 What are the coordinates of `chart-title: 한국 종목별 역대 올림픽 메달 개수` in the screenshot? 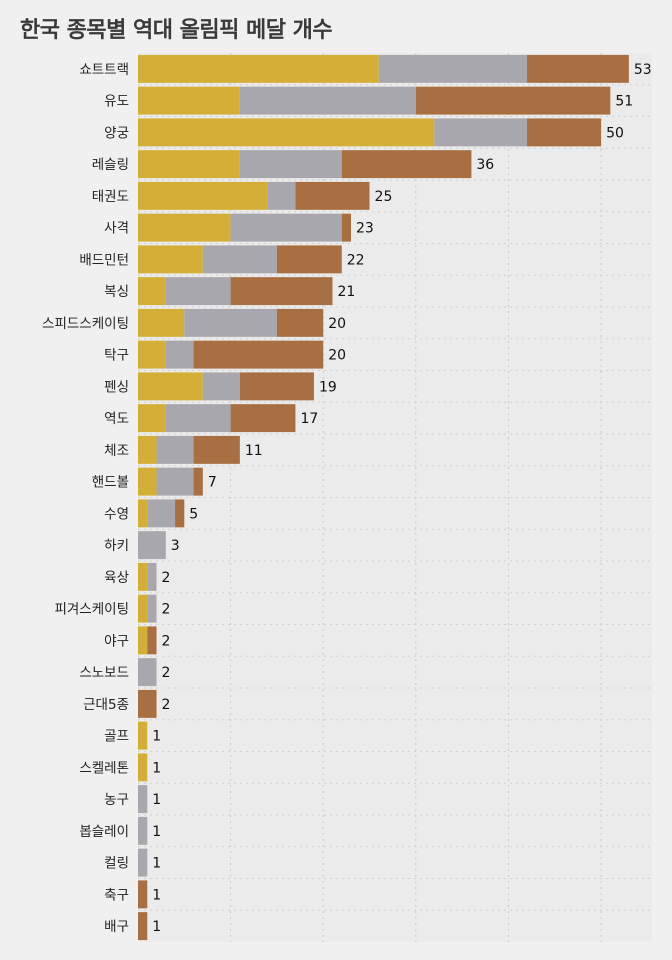 It's located at (176, 30).